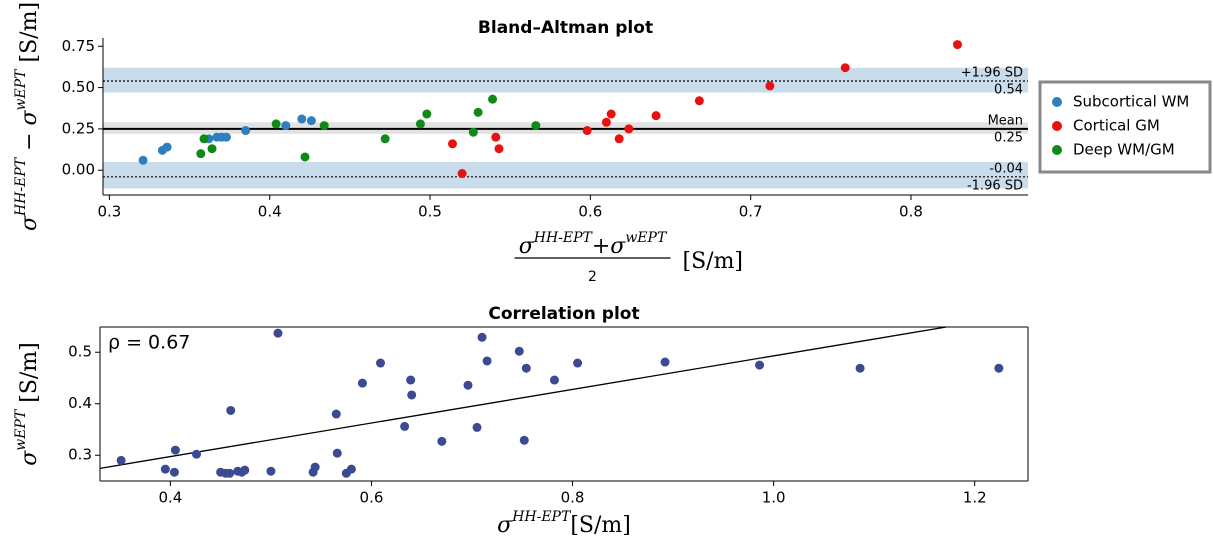  I want to click on x-axis-label-unit: [S/m], so click(713, 261).